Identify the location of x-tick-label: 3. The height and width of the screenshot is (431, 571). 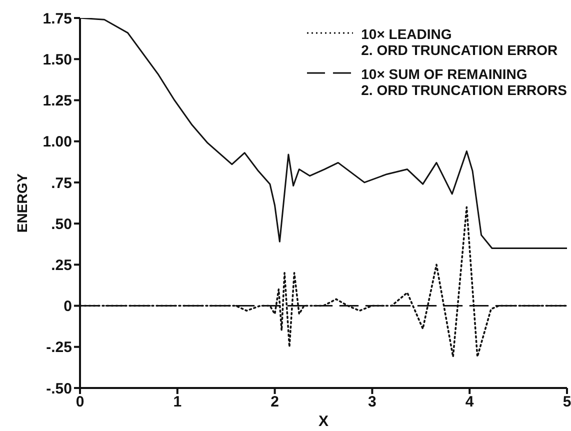
(372, 402).